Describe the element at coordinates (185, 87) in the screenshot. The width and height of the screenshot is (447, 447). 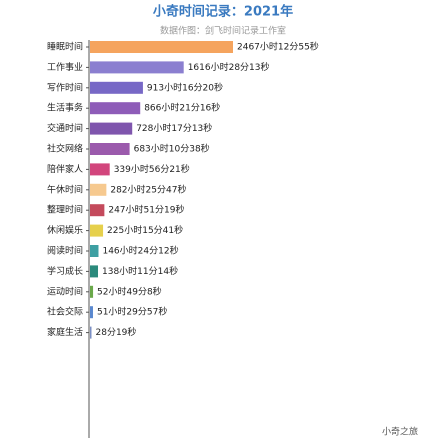
I see `value-label: 913小时16分20秒` at that location.